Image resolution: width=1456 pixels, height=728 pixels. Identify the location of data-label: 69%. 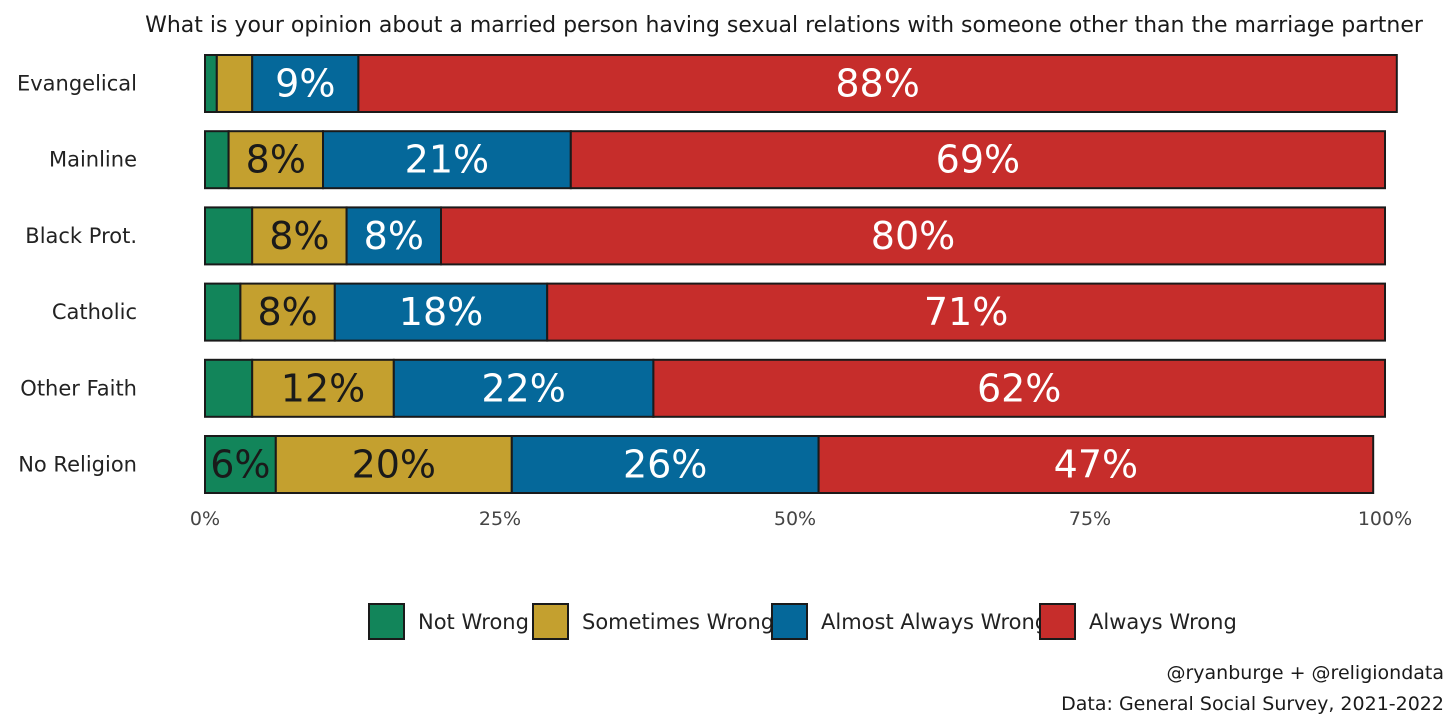
(978, 160).